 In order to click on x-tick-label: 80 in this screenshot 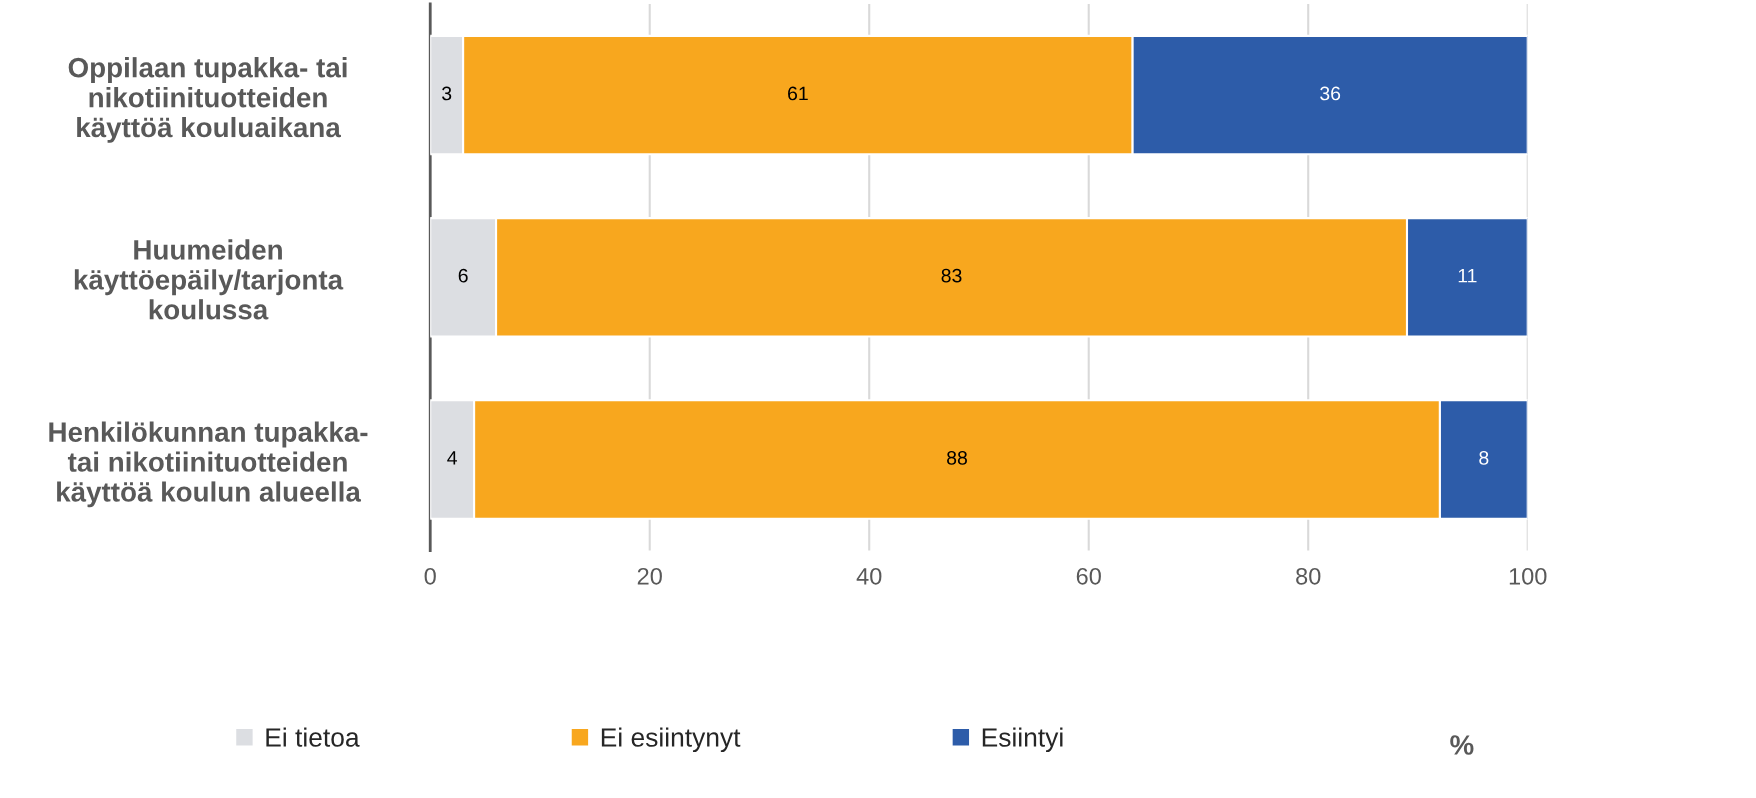, I will do `click(1308, 576)`.